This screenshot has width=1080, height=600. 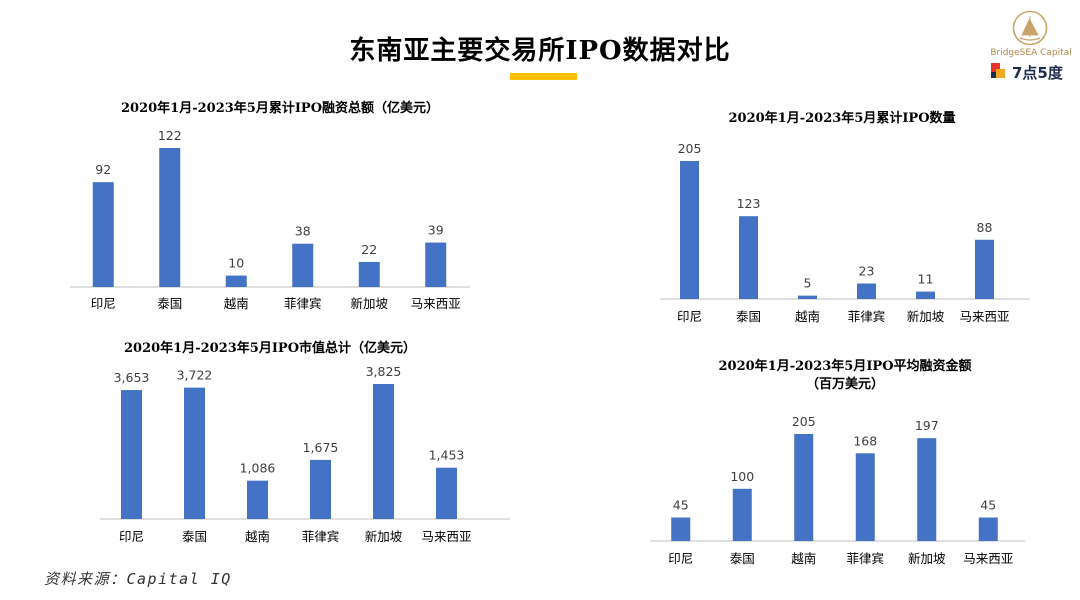 I want to click on chart-title: 2020年1月-2023年5月累计IPO数量, so click(x=841, y=118).